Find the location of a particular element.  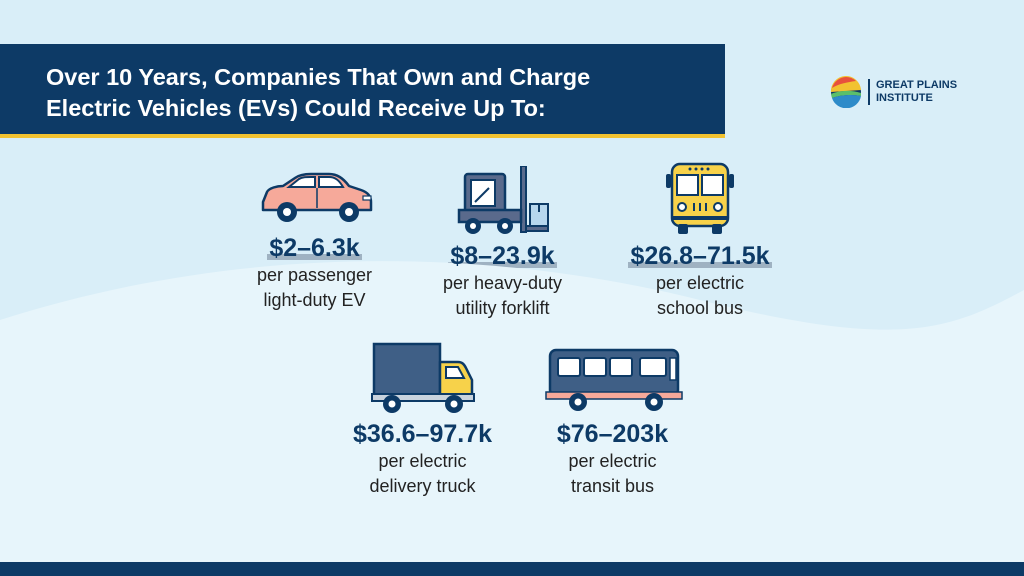

logo-mark-icon is located at coordinates (845, 92).